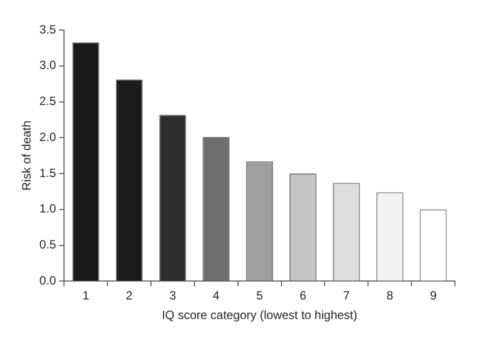 The image size is (493, 341). What do you see at coordinates (47, 173) in the screenshot?
I see `y-tick-label: 1.5` at bounding box center [47, 173].